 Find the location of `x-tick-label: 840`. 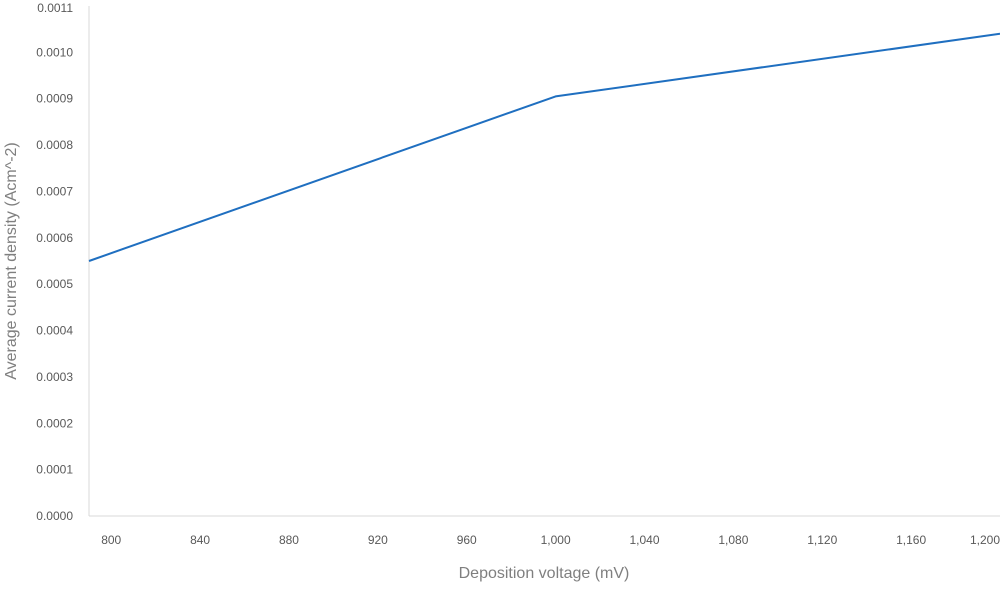

x-tick-label: 840 is located at coordinates (200, 540).